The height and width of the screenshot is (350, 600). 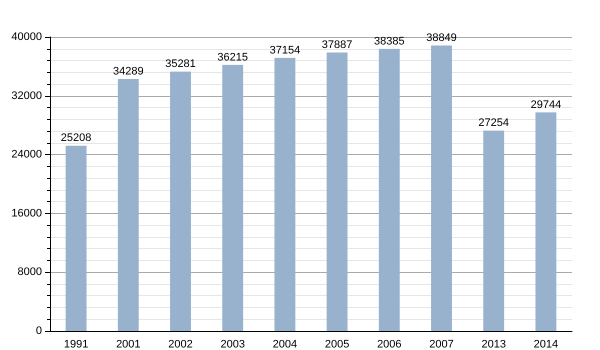 I want to click on data-label: 25208, so click(x=76, y=138).